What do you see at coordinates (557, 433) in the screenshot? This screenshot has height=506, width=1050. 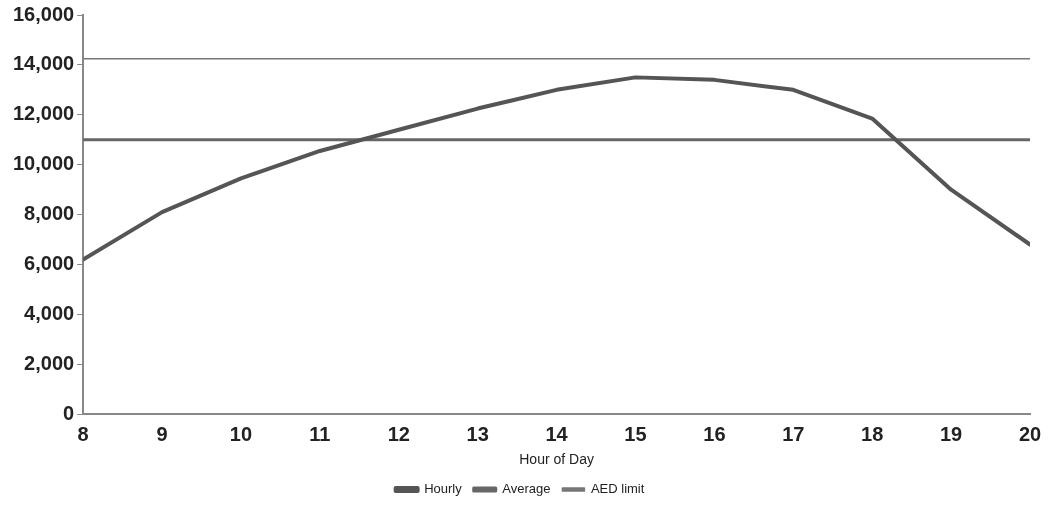 I see `x-tick-label: 14` at bounding box center [557, 433].